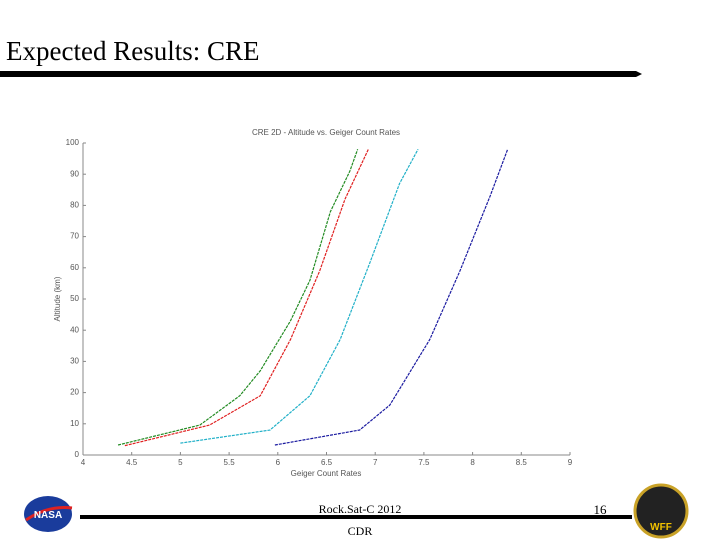 This screenshot has height=540, width=720. Describe the element at coordinates (327, 462) in the screenshot. I see `x-tick-label: 6.5` at that location.